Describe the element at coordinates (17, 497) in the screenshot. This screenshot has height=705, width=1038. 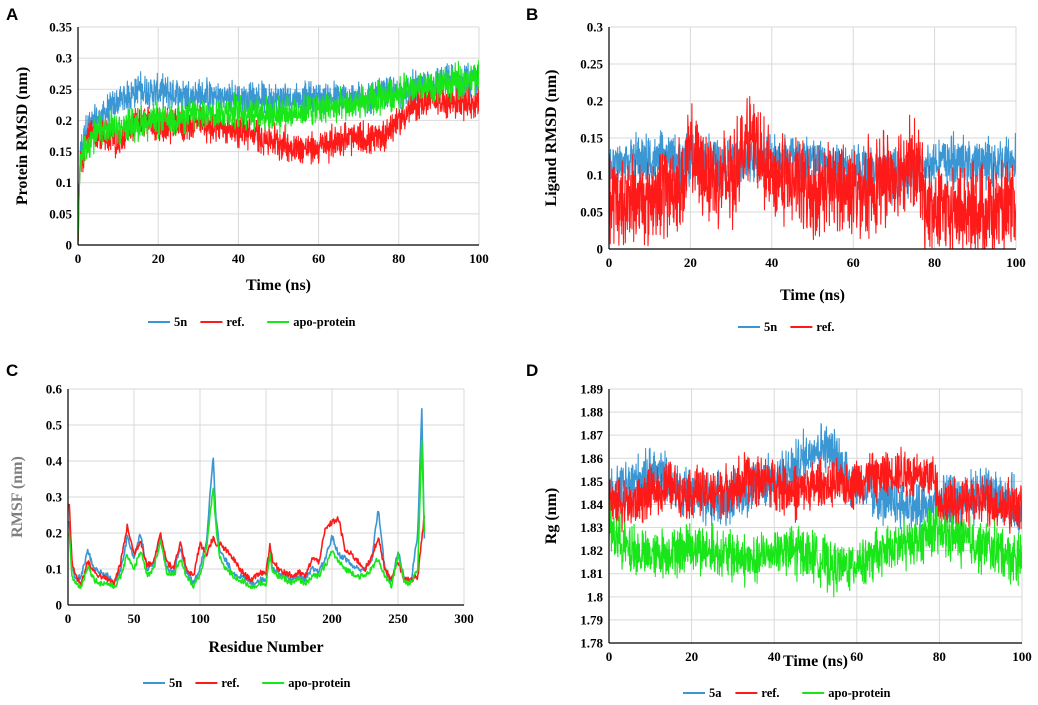
I see `y-axis-title: RMSF (nm)` at that location.